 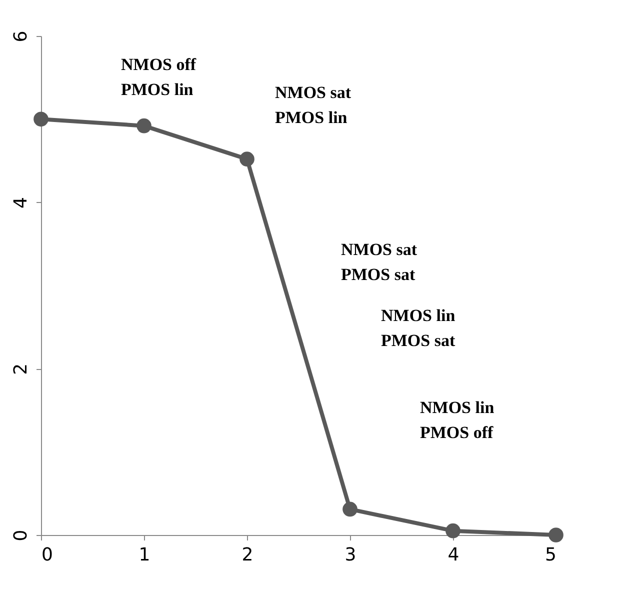 I want to click on annotation: NMOS off PMOS lin, so click(x=158, y=77).